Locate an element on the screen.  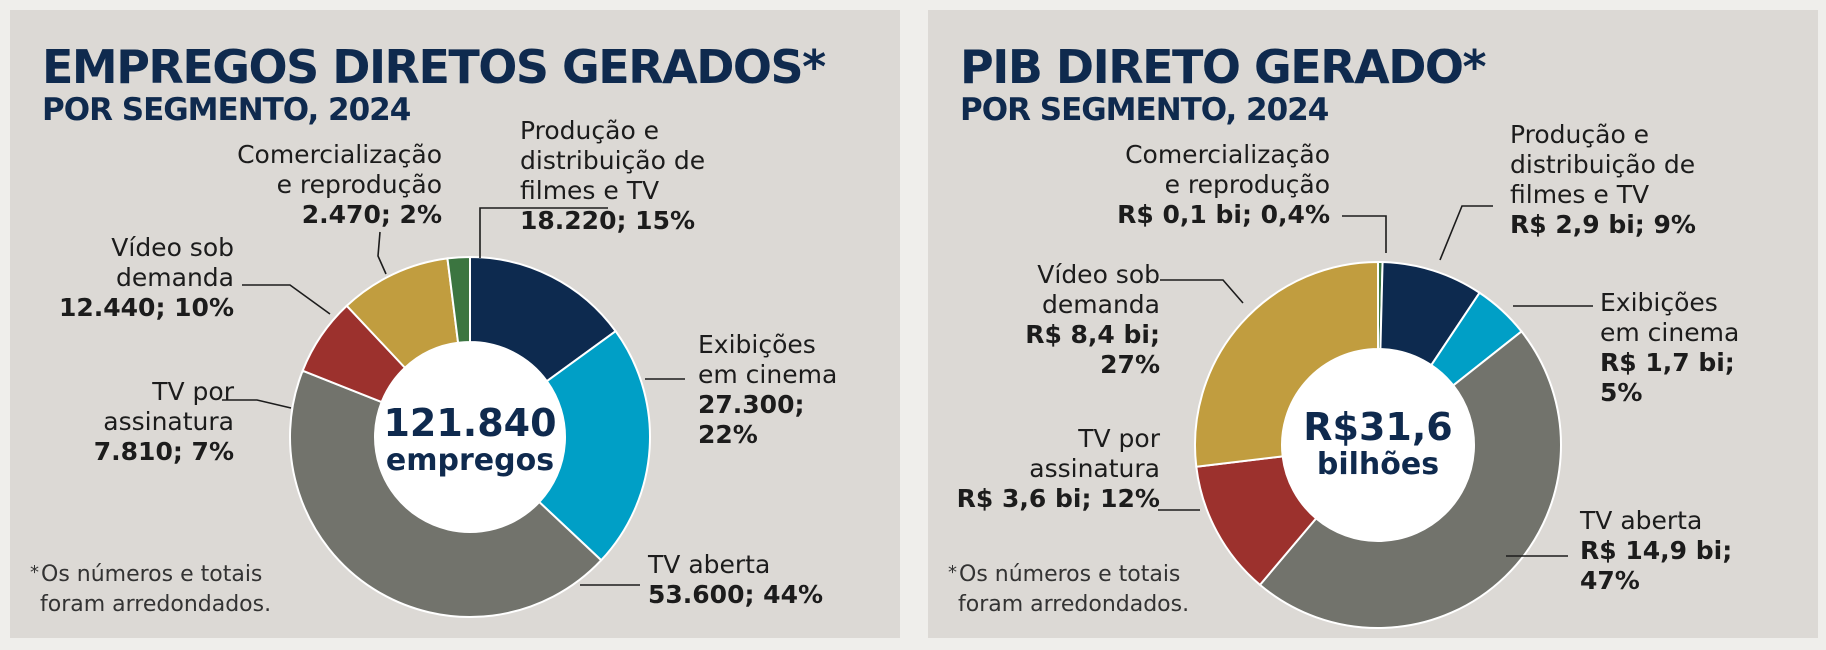
slice-label: TV por assinatura R$ 3,6 bi; 12% is located at coordinates (1058, 469).